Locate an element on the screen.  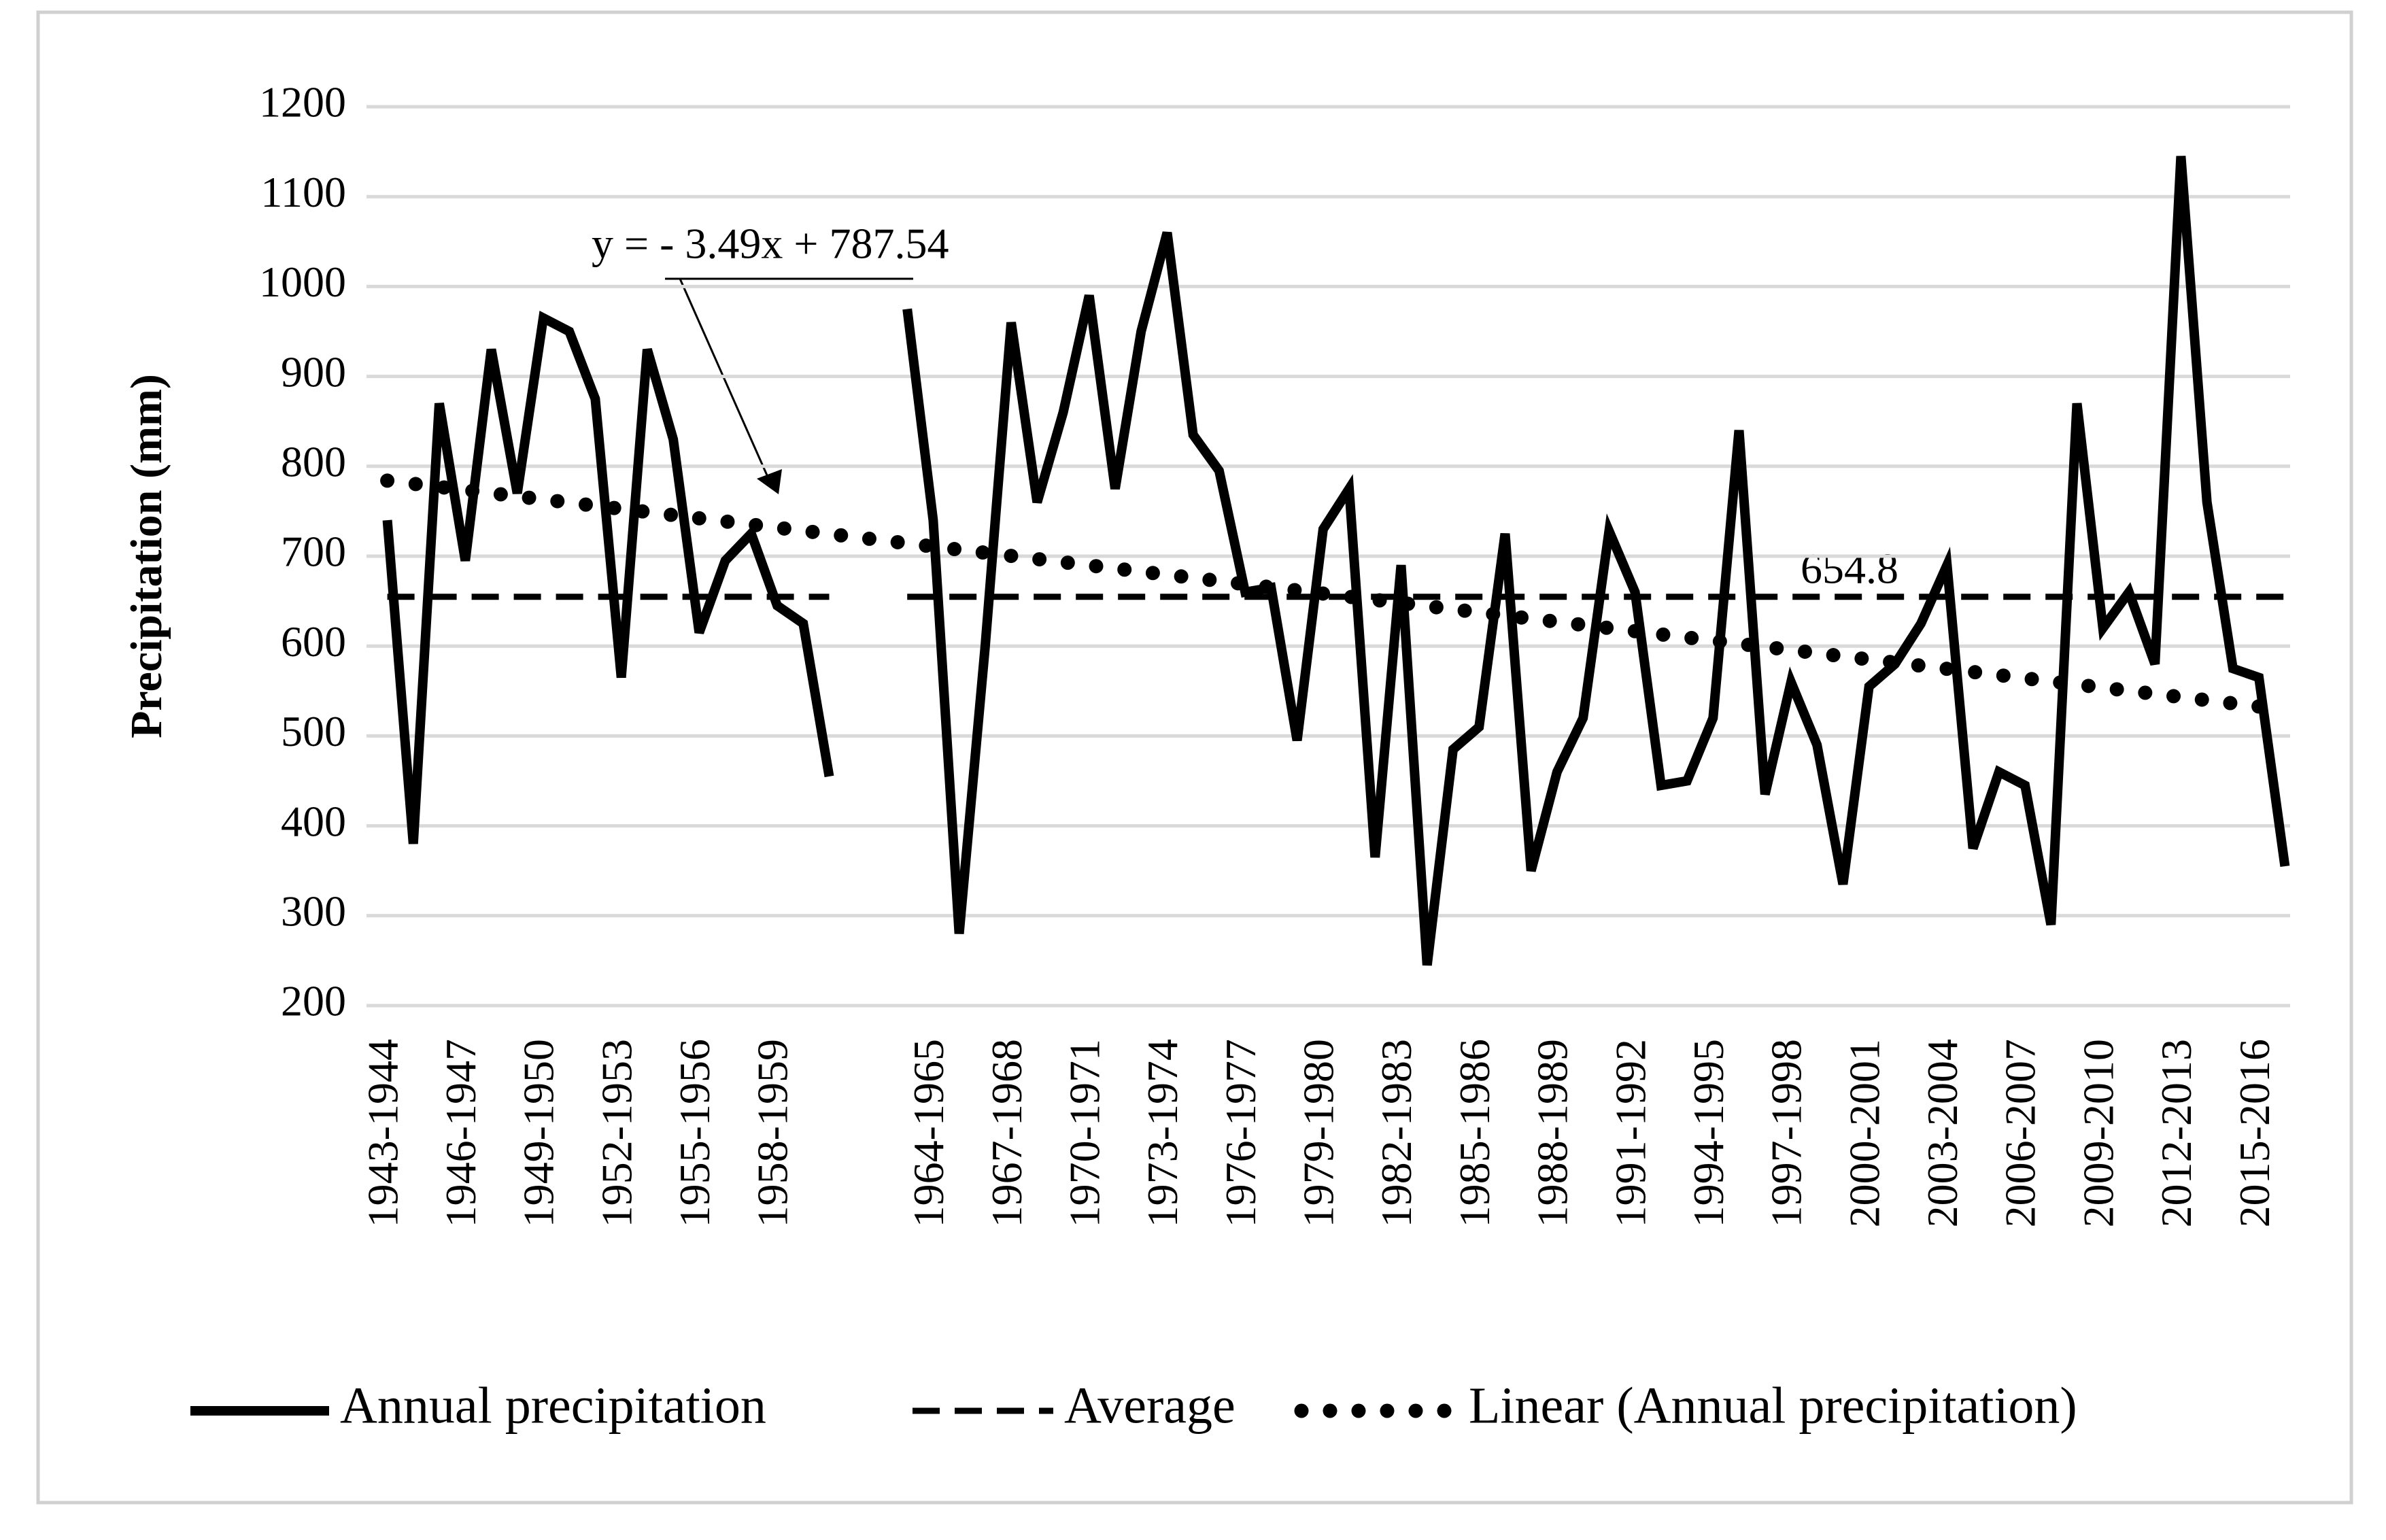
x-tick-label: 1967-1968 is located at coordinates (1007, 1133).